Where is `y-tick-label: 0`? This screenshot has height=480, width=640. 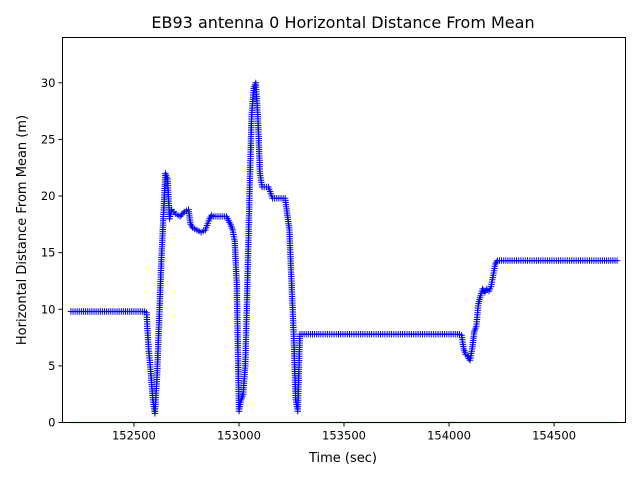 y-tick-label: 0 is located at coordinates (51, 423).